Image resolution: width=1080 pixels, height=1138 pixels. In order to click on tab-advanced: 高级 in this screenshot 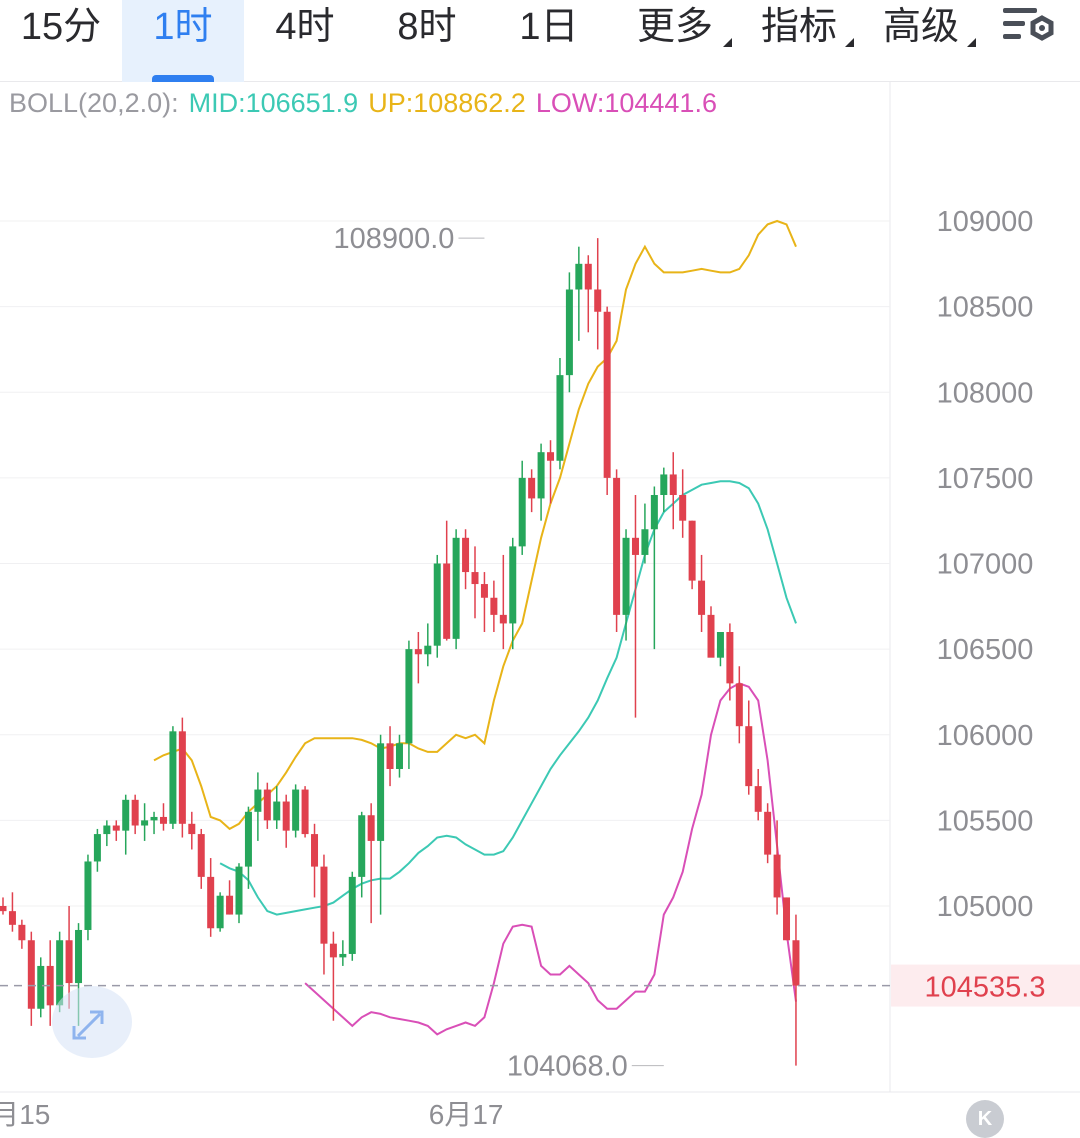, I will do `click(921, 41)`.